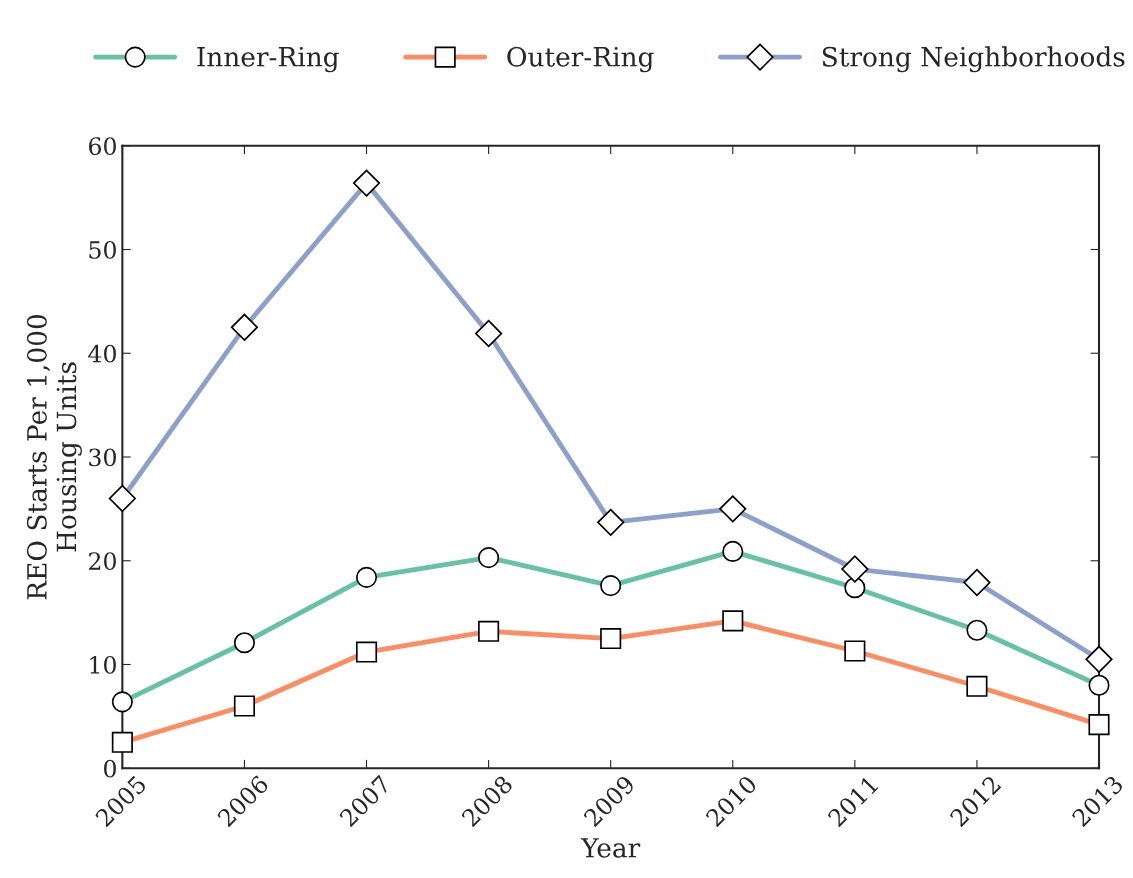 The width and height of the screenshot is (1133, 878). Describe the element at coordinates (103, 664) in the screenshot. I see `y-tick-label: 10` at that location.